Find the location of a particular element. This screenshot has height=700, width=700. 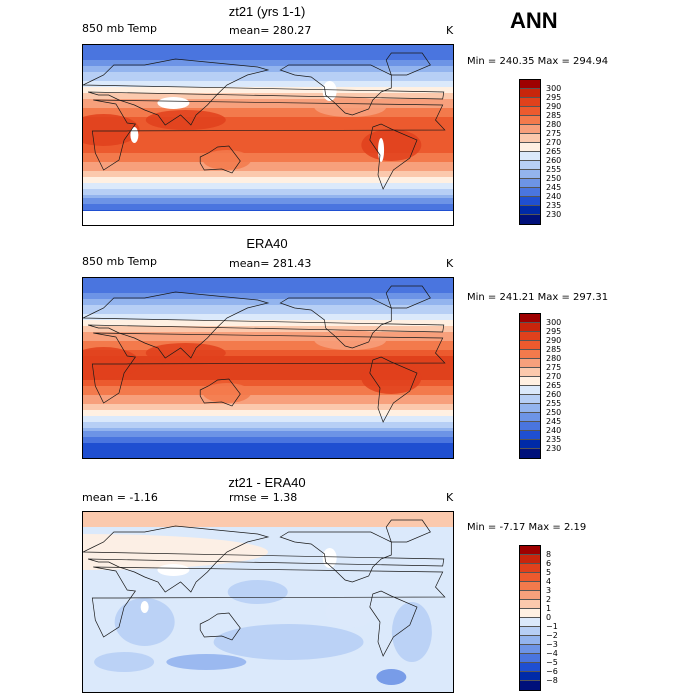

colorbar-tick-label: 255 is located at coordinates (554, 169).